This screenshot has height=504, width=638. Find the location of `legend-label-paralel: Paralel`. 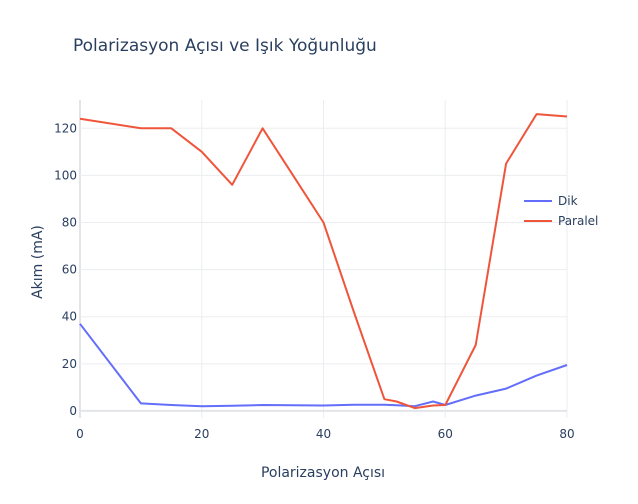

legend-label-paralel: Paralel is located at coordinates (578, 221).